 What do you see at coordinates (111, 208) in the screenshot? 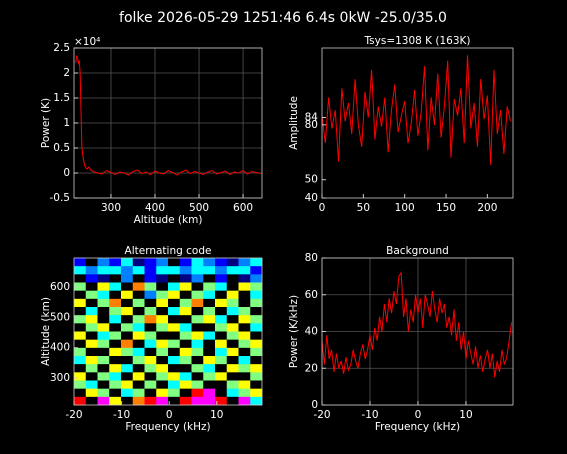
I see `x-tick-label: 300` at bounding box center [111, 208].